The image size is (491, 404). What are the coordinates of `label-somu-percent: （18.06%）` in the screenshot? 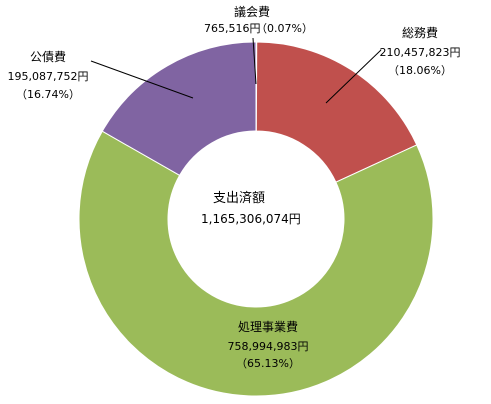 It's located at (420, 70).